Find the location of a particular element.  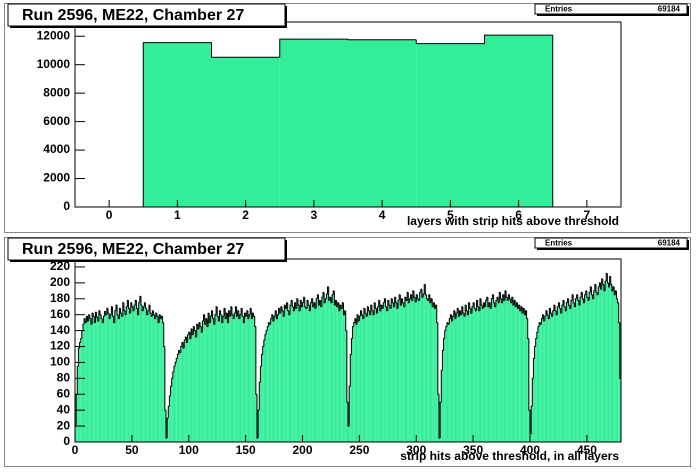

stats-value: 69184 is located at coordinates (669, 9).